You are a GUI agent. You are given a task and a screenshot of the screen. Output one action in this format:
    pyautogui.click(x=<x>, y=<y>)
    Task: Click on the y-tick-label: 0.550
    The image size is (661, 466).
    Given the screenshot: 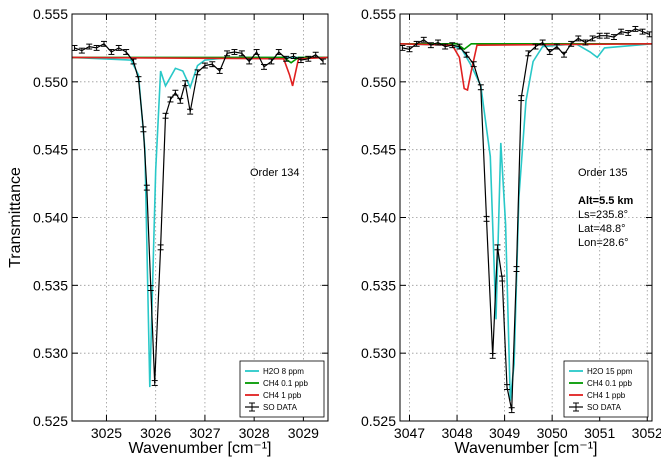 What is the action you would take?
    pyautogui.click(x=50, y=82)
    